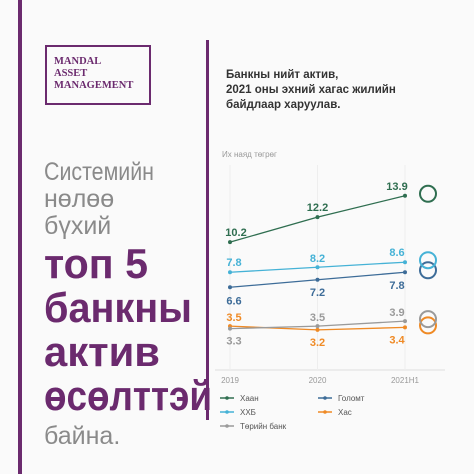 This screenshot has width=474, height=474. I want to click on chart-title: Банкны нийт актив,, so click(282, 75).